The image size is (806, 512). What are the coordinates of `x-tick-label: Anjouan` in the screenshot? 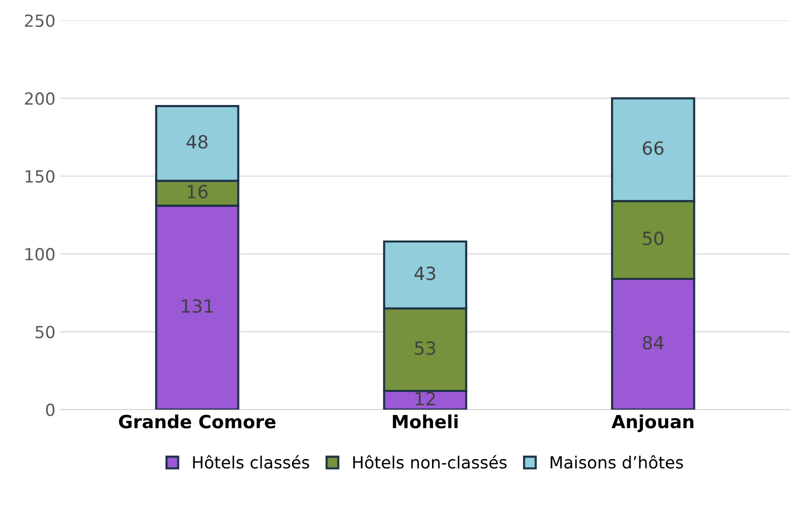 It's located at (653, 423).